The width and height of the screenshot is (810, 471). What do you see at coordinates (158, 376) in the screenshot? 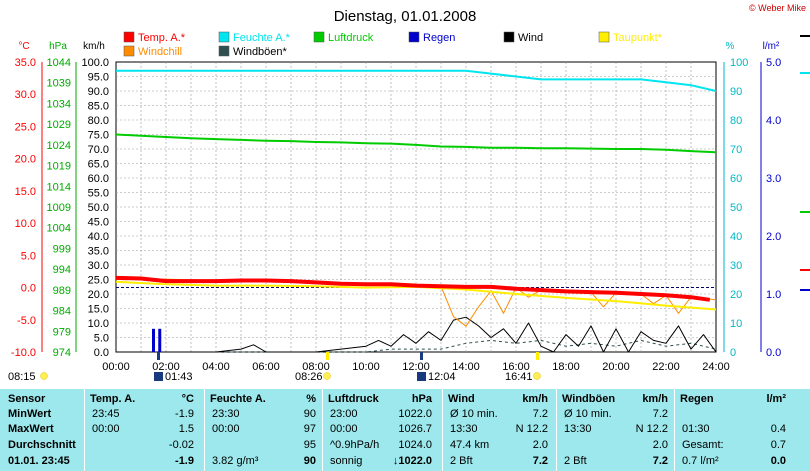
I see `moon-icon` at bounding box center [158, 376].